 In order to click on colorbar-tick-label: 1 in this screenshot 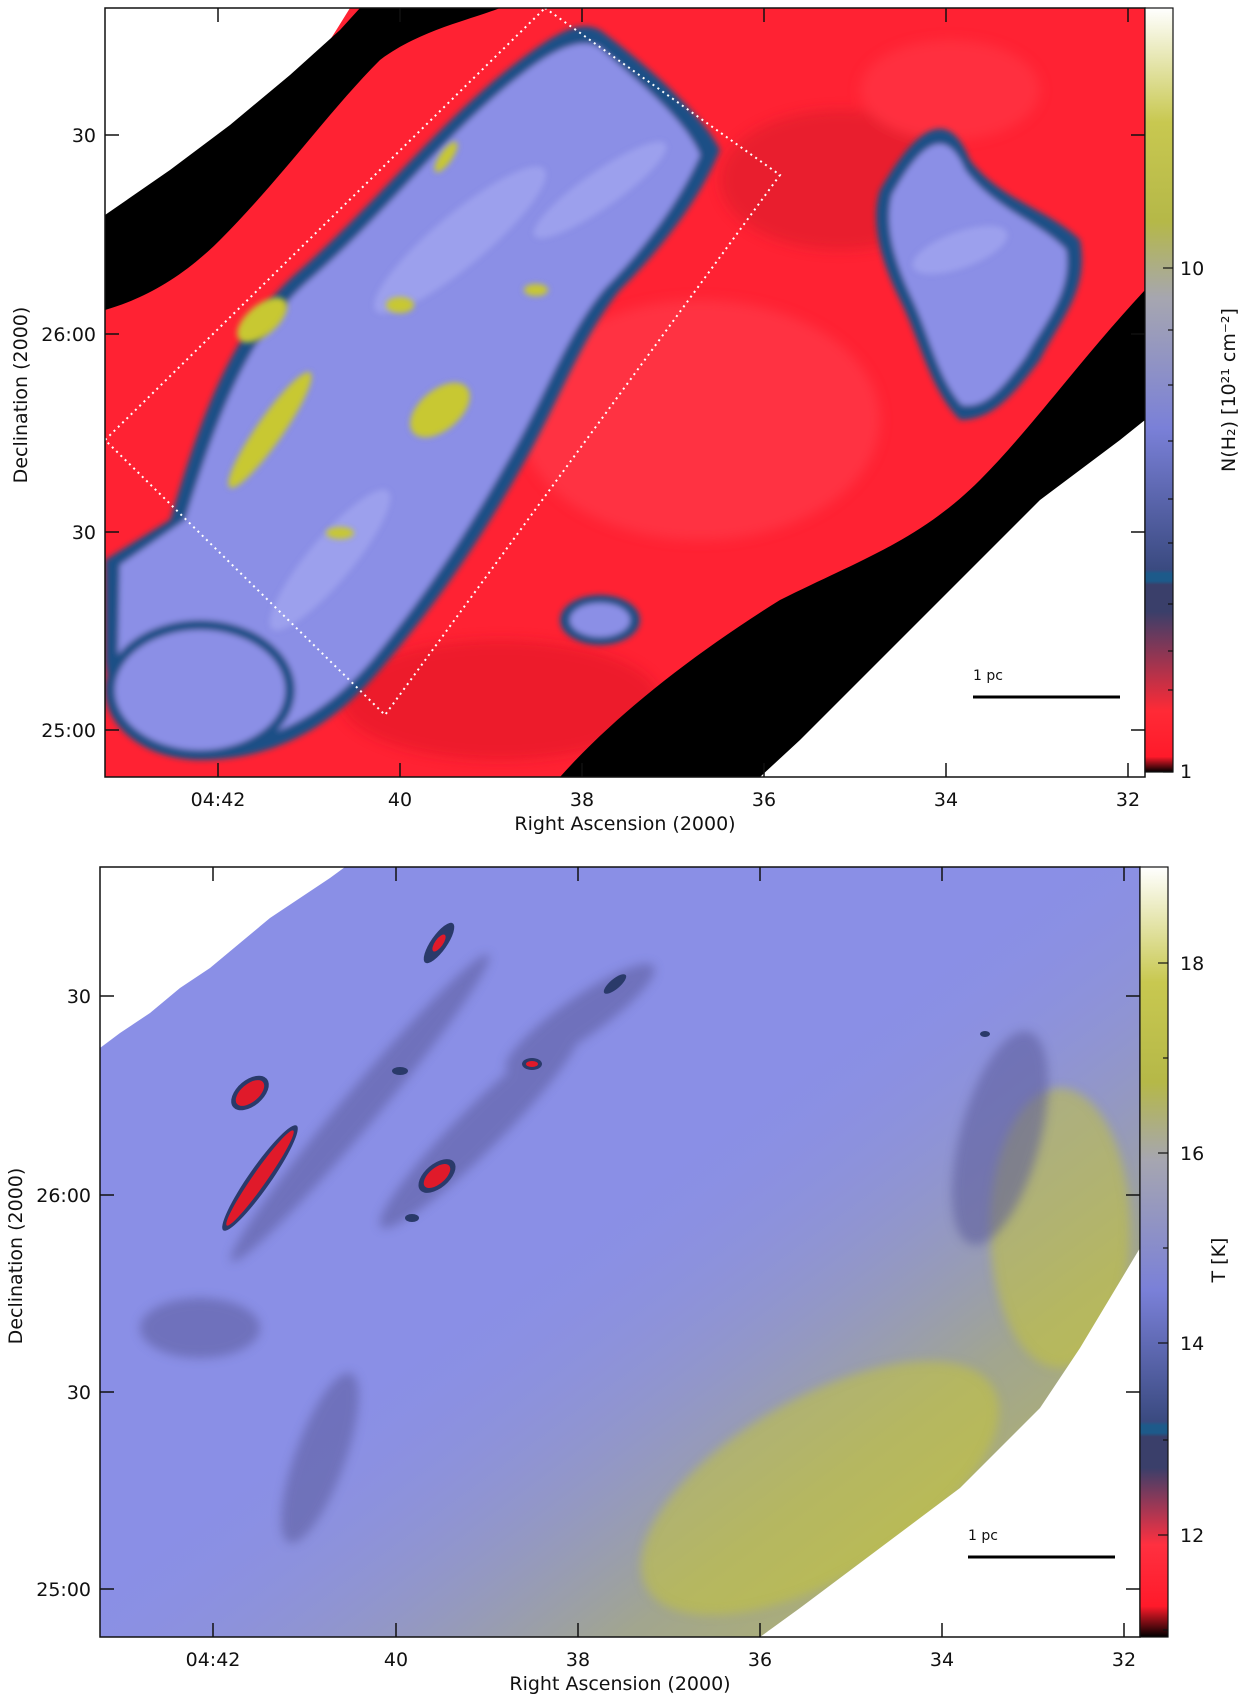, I will do `click(1186, 772)`.